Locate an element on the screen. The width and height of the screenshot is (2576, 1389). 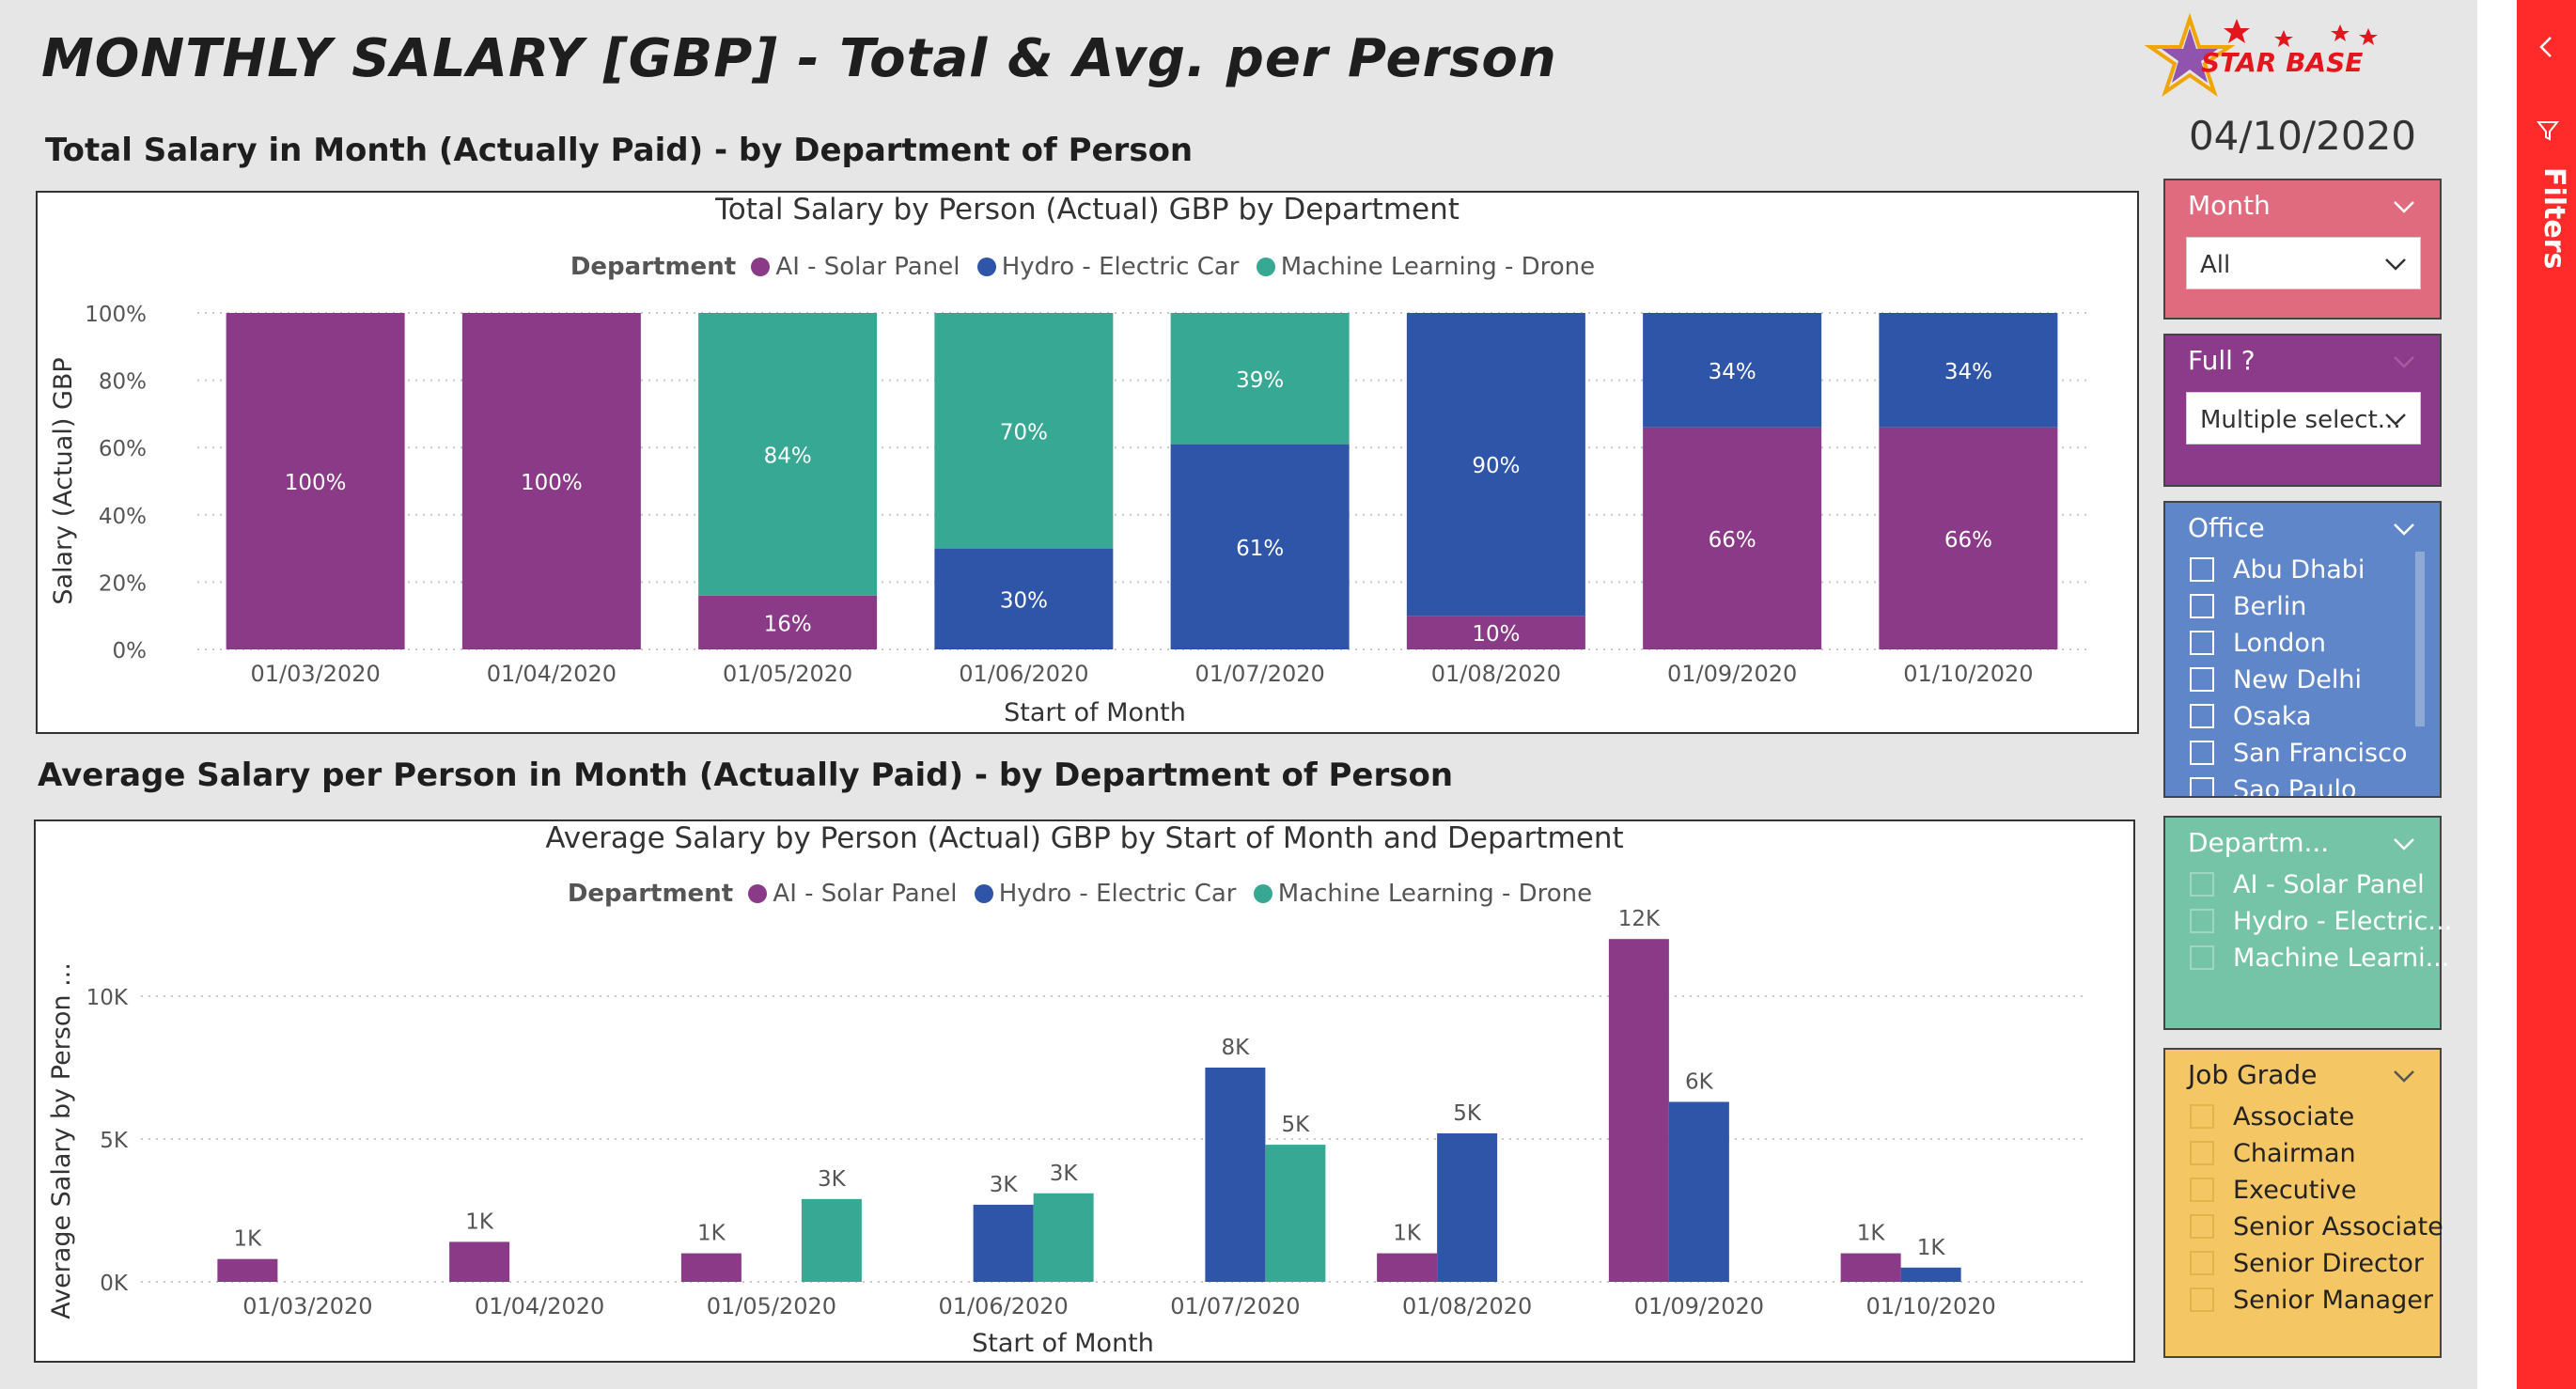
office-option: New Delhi is located at coordinates (2276, 679).